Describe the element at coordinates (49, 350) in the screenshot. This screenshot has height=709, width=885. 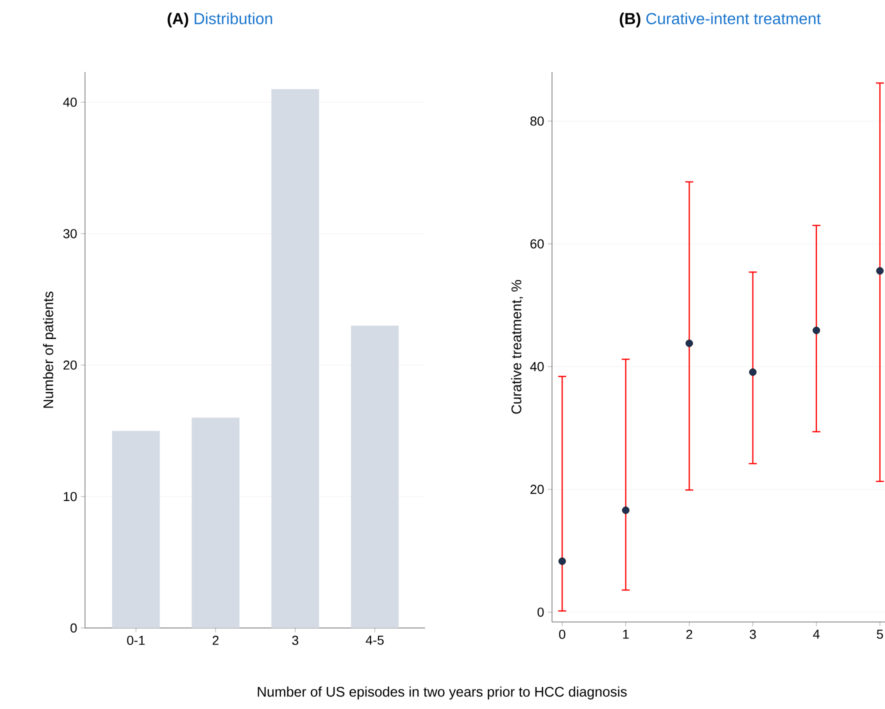
I see `y-axis-title: Number of patients` at that location.